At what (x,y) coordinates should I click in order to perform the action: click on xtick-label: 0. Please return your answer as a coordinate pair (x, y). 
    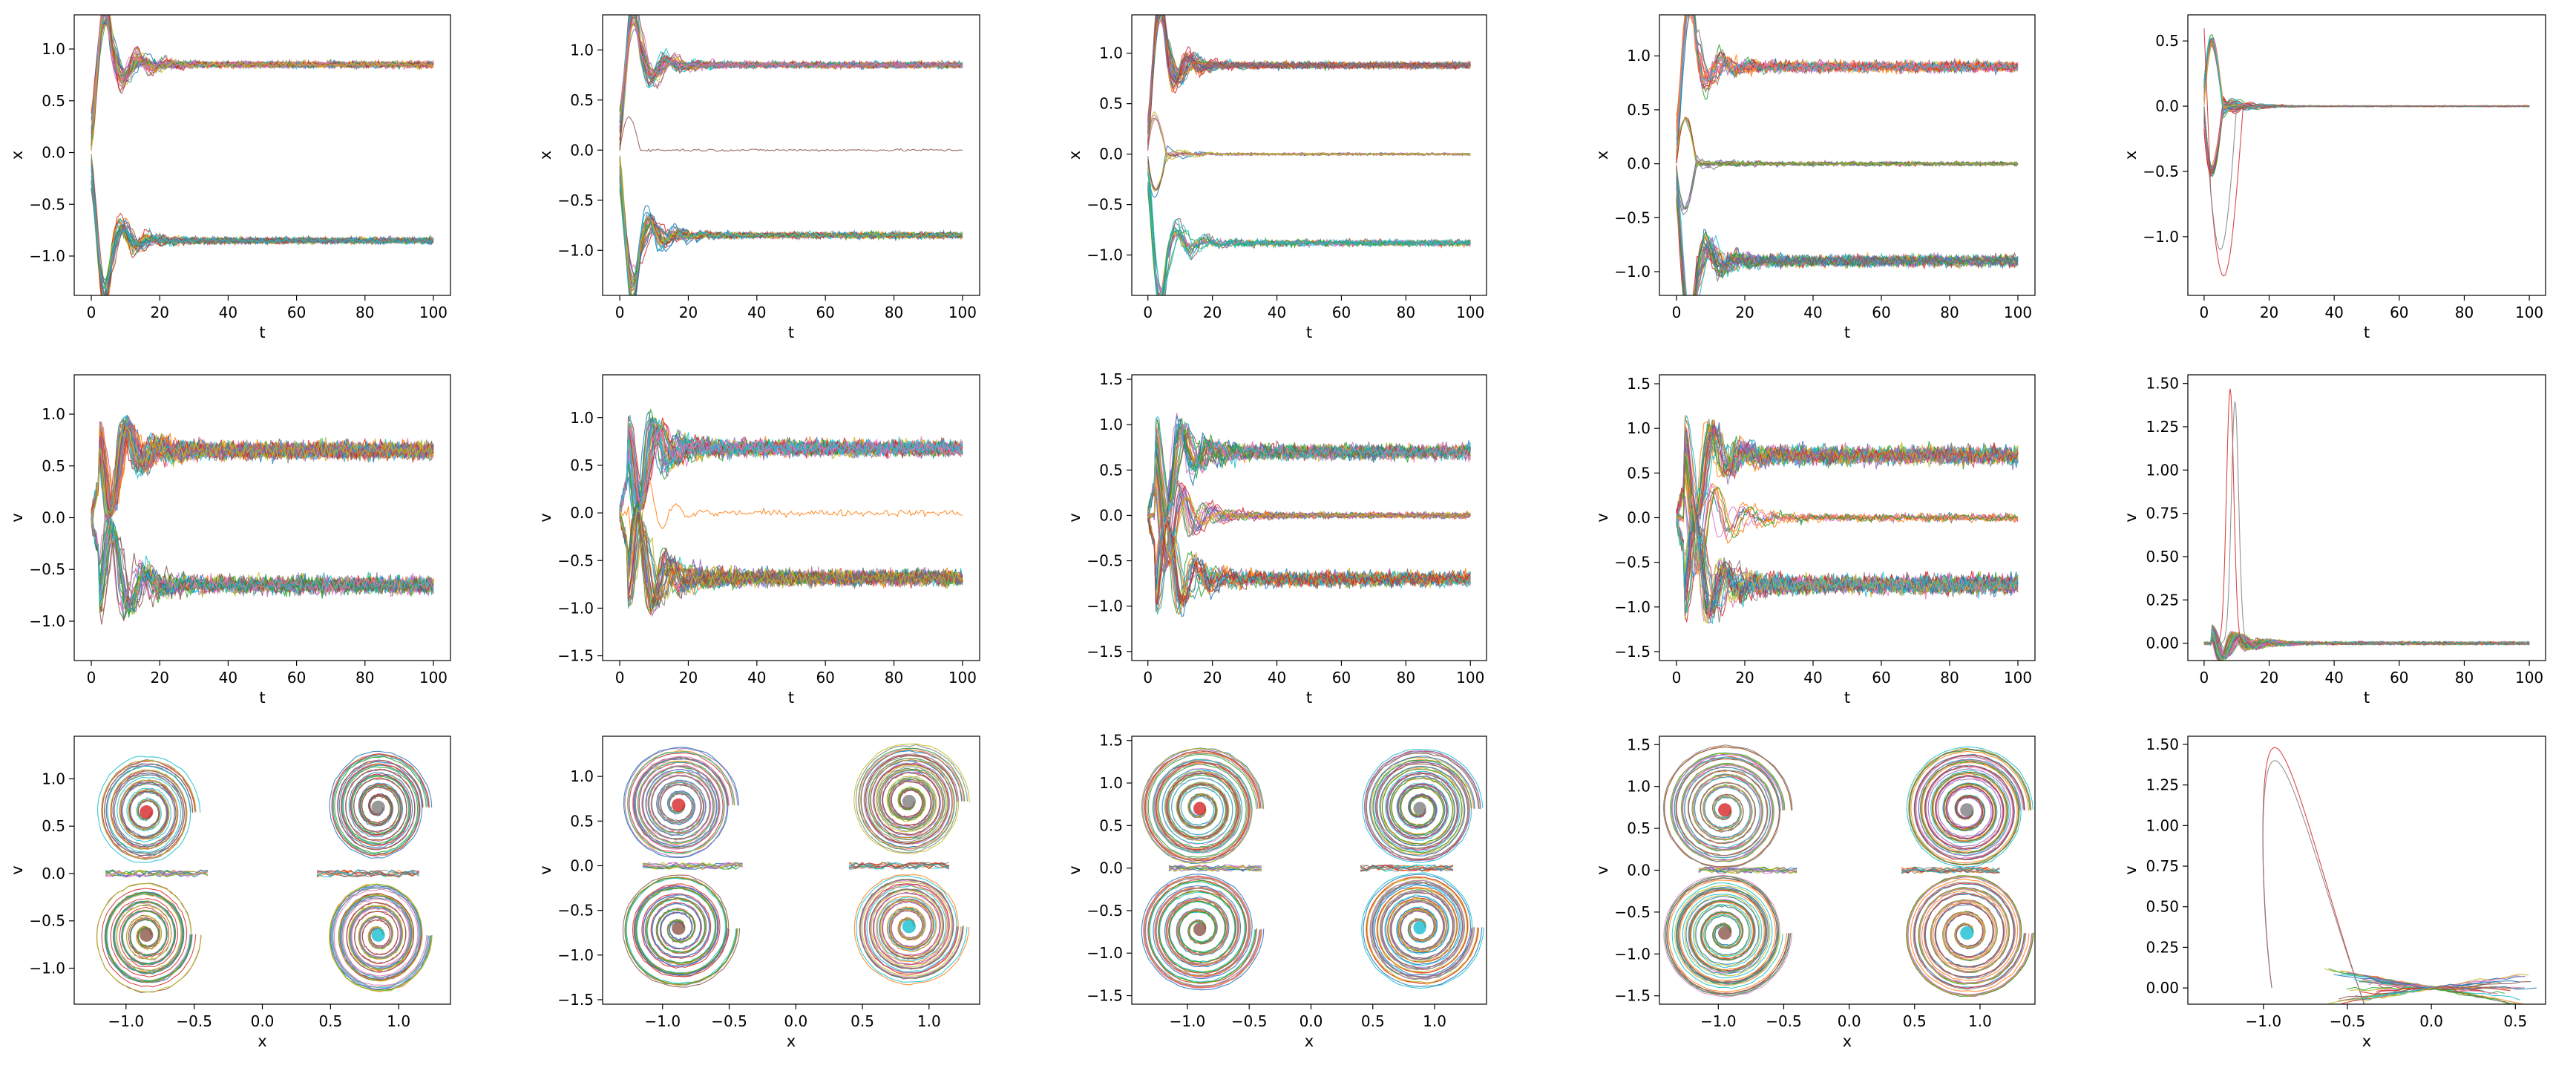
    Looking at the image, I should click on (2204, 678).